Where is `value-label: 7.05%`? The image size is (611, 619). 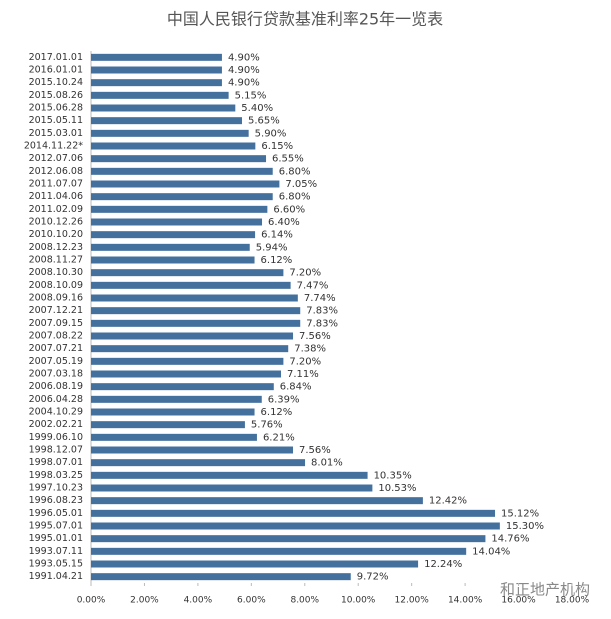 value-label: 7.05% is located at coordinates (301, 184).